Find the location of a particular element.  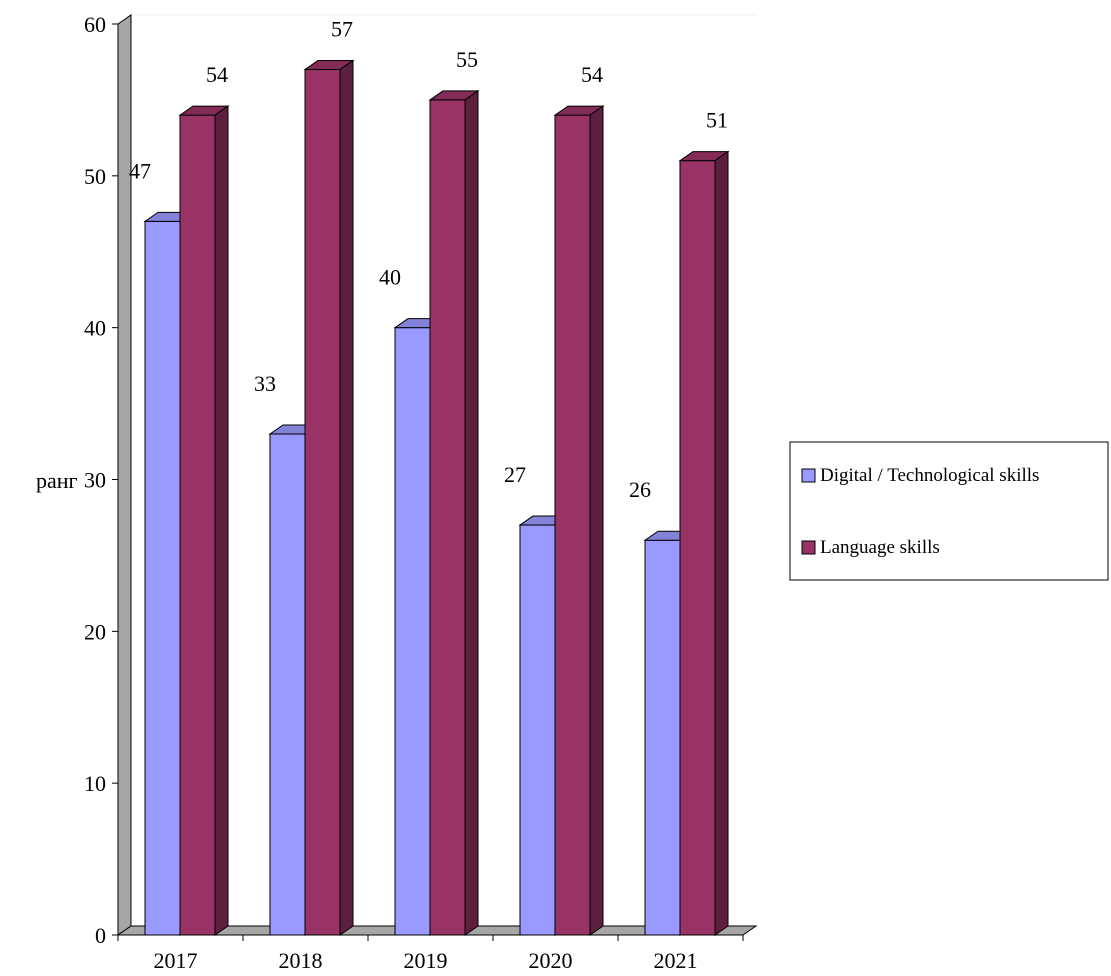

data-label-digital-2017: 47 is located at coordinates (140, 170).